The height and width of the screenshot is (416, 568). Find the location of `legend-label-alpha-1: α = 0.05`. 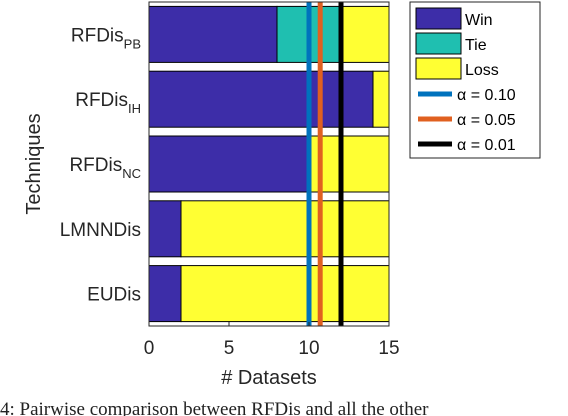

legend-label-alpha-1: α = 0.05 is located at coordinates (486, 120).